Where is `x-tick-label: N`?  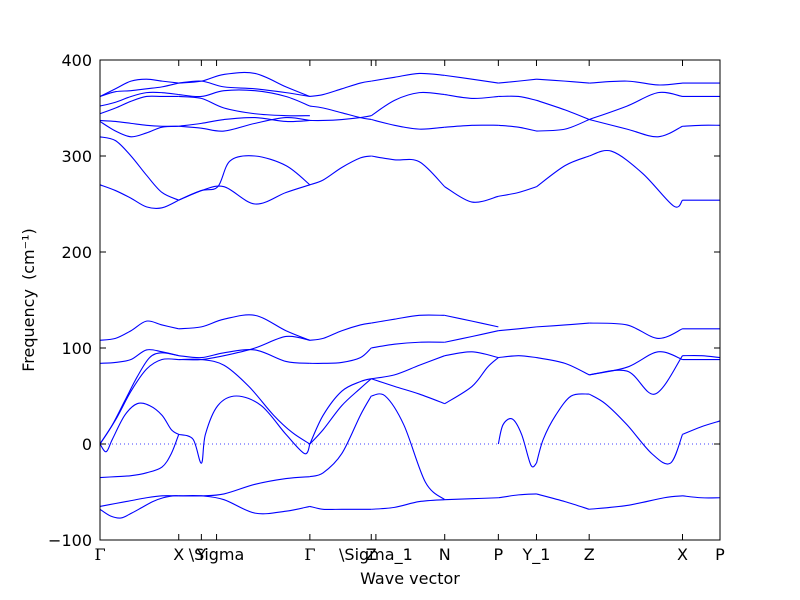 x-tick-label: N is located at coordinates (445, 554).